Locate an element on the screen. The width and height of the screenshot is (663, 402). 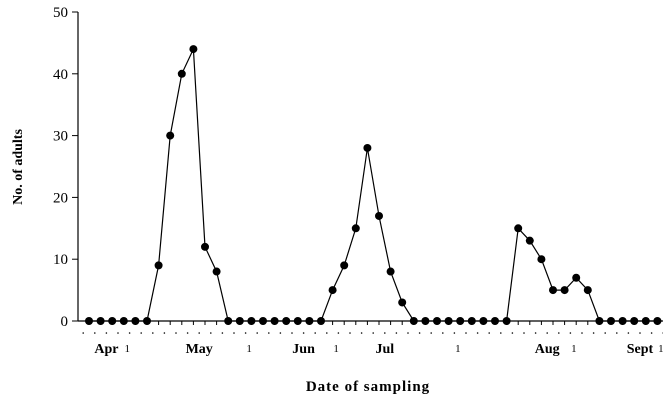
x-month-label: May is located at coordinates (199, 349).